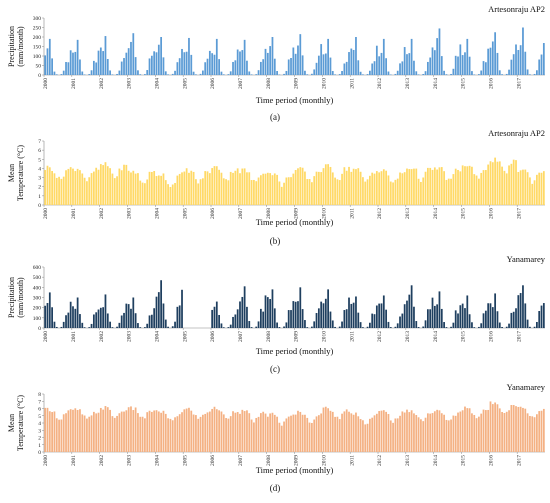  What do you see at coordinates (39, 446) in the screenshot?
I see `y-tick-label: 1` at bounding box center [39, 446].